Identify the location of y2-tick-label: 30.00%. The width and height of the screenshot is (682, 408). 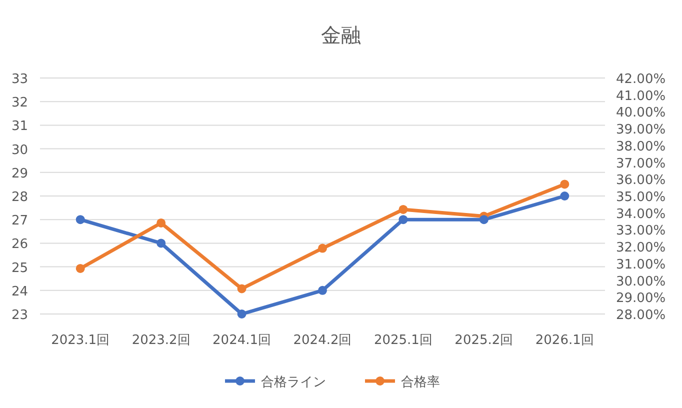
(641, 282).